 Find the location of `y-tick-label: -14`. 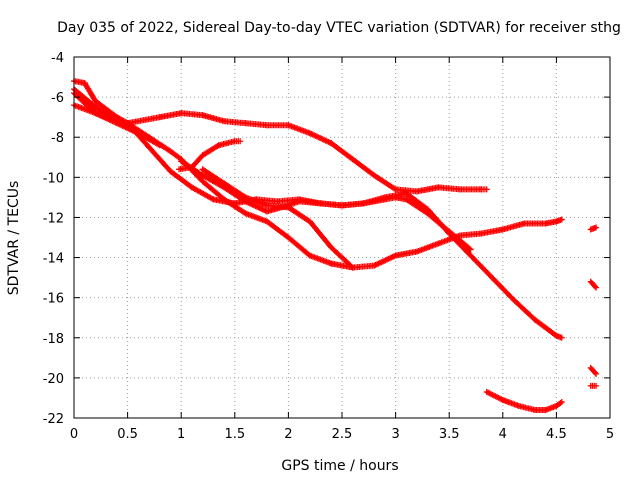

y-tick-label: -14 is located at coordinates (53, 259).